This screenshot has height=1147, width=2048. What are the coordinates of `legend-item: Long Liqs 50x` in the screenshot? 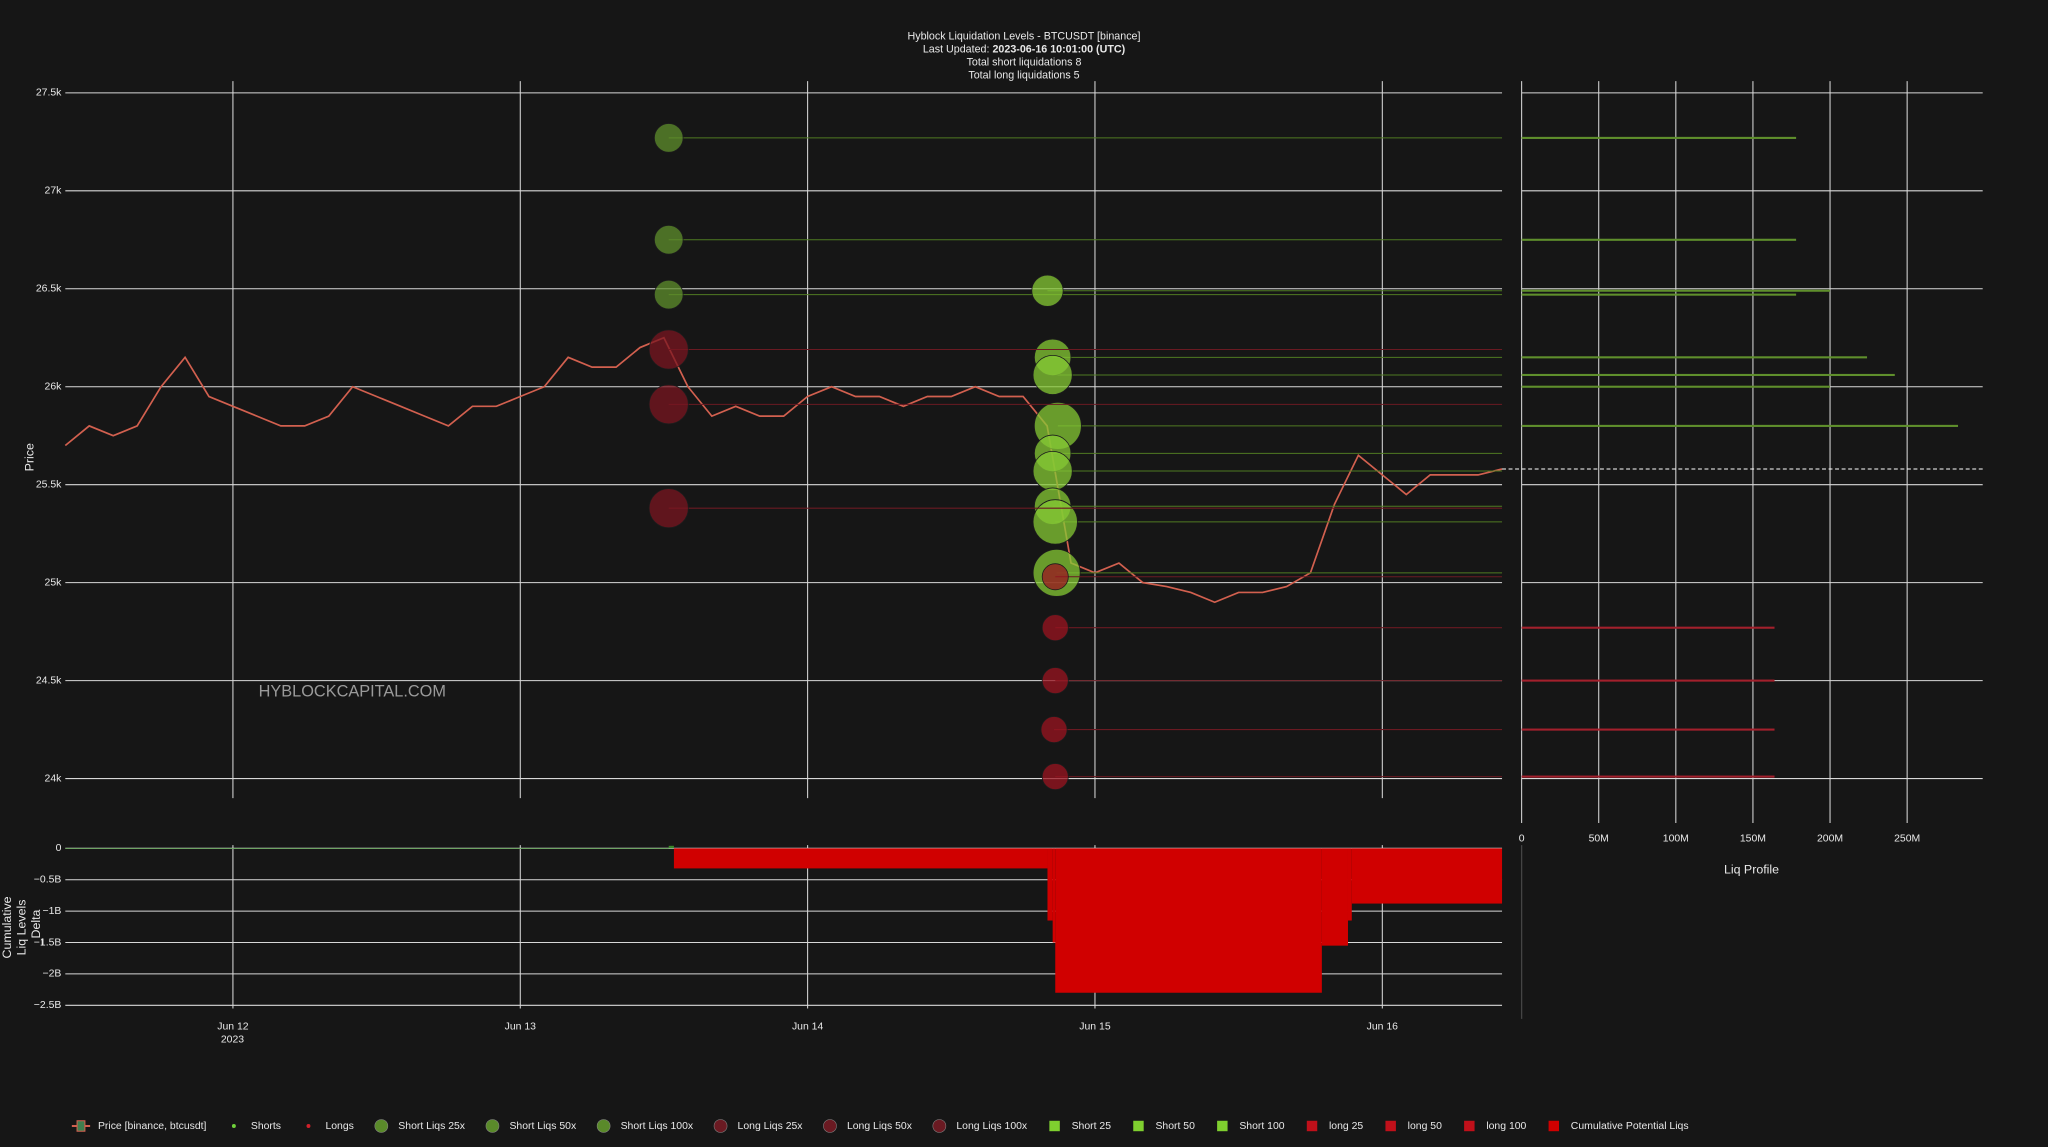 It's located at (868, 1126).